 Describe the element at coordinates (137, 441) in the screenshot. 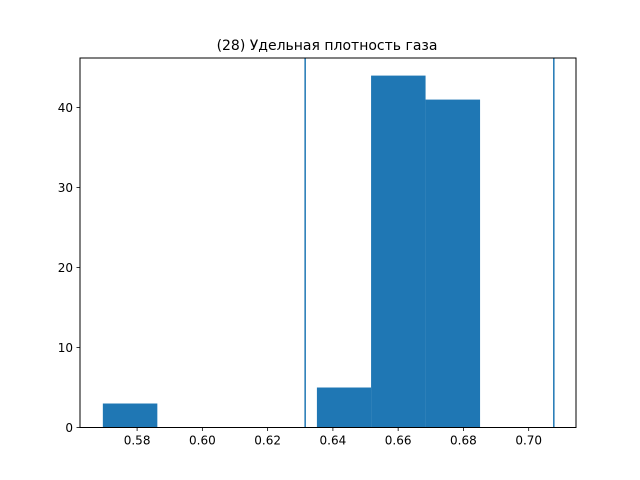

I see `x-tick-label: 0.58` at that location.